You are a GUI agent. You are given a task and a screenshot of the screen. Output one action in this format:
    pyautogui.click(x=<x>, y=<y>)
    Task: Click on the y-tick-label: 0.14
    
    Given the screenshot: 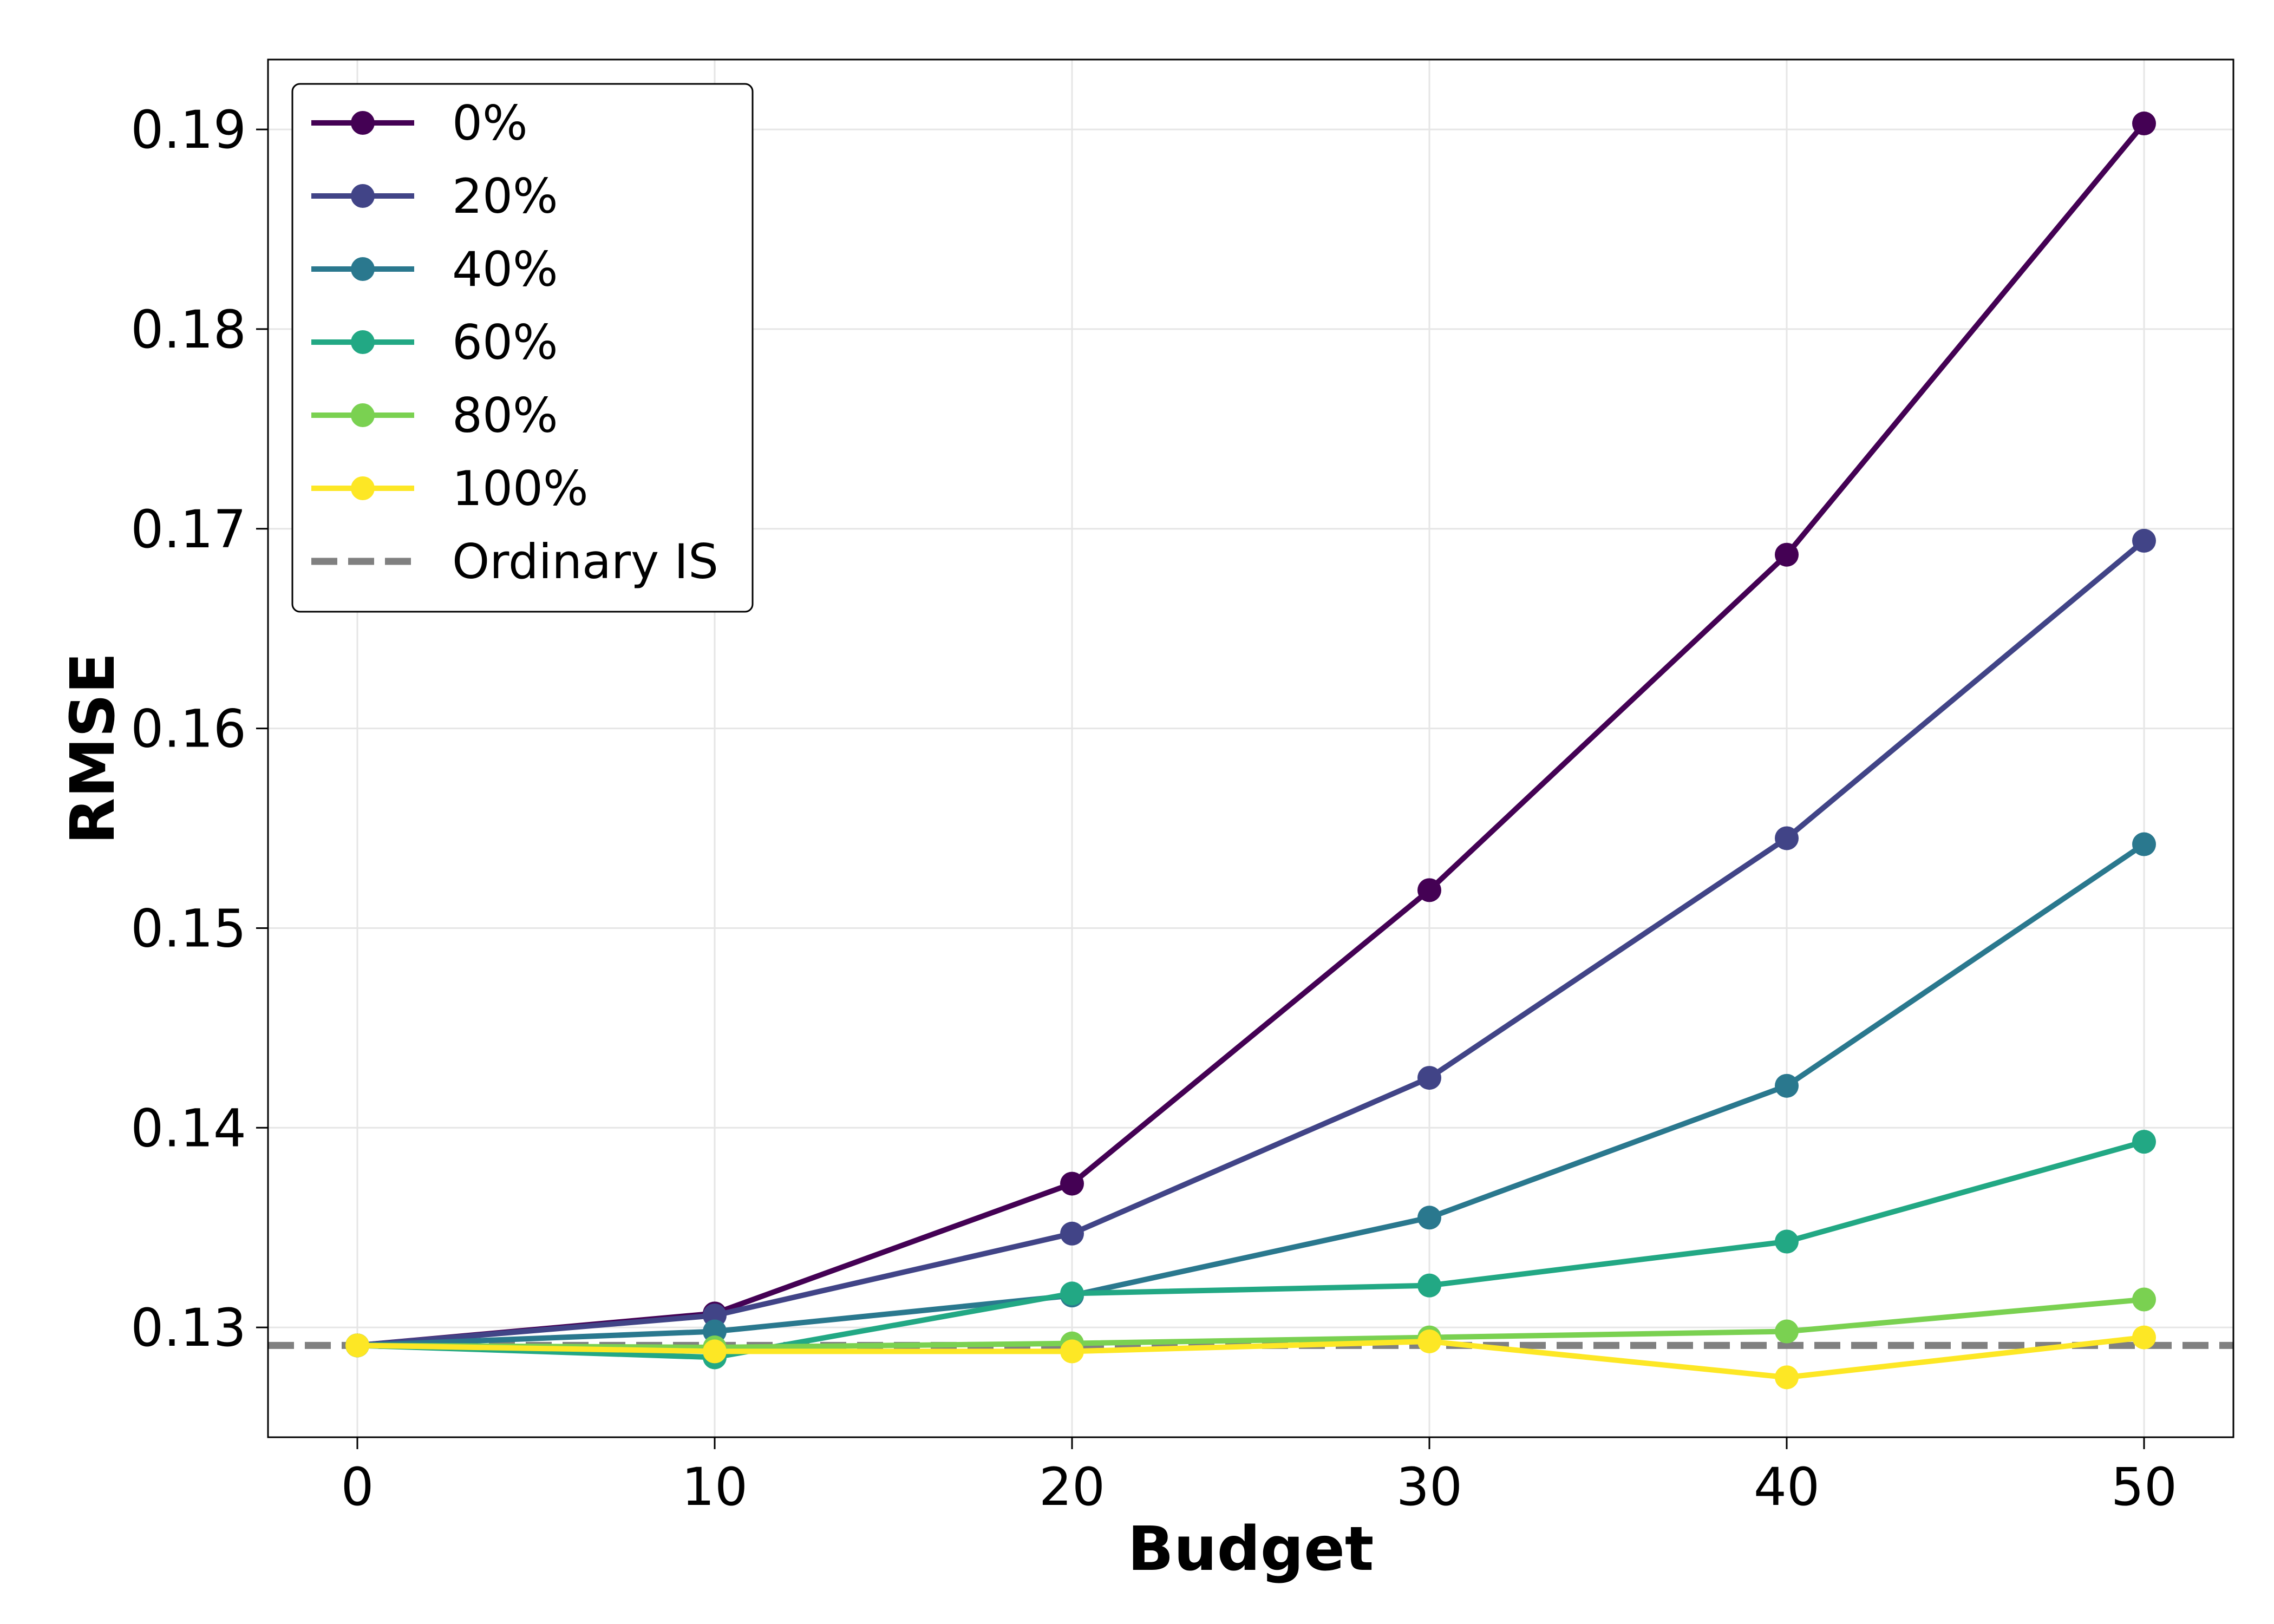 What is the action you would take?
    pyautogui.click(x=188, y=1128)
    